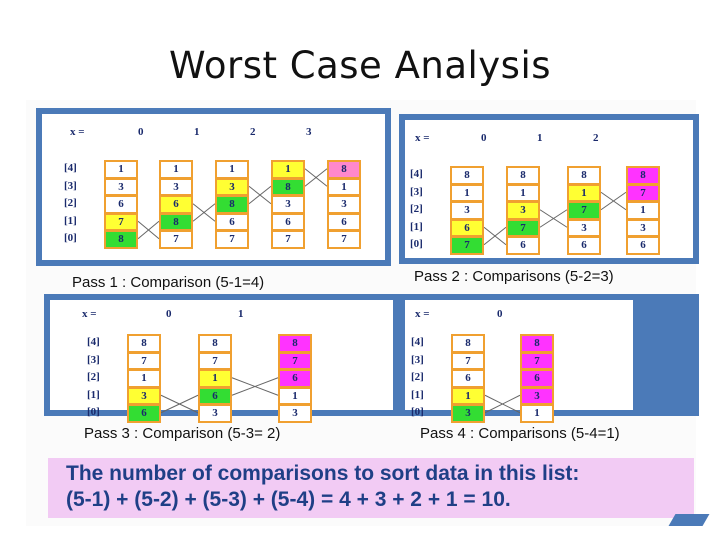 Image resolution: width=720 pixels, height=540 pixels. I want to click on pass-caption: Pass 1 : Comparison (5-1=4), so click(168, 282).